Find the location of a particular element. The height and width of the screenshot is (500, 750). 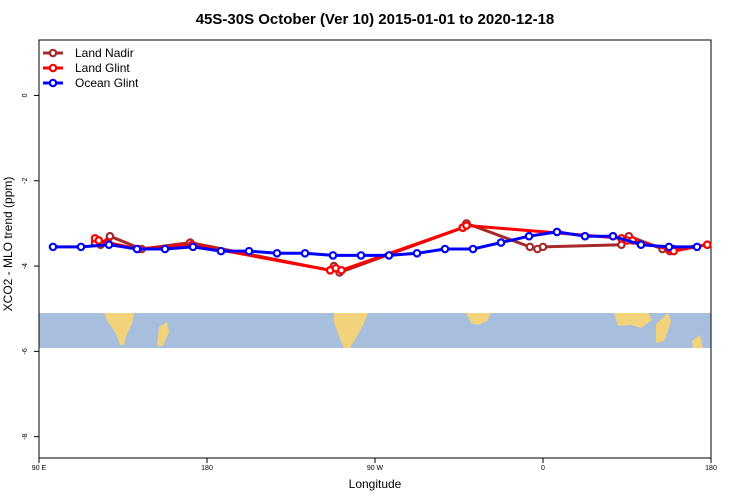

x-tick-label: 90 W is located at coordinates (375, 468).